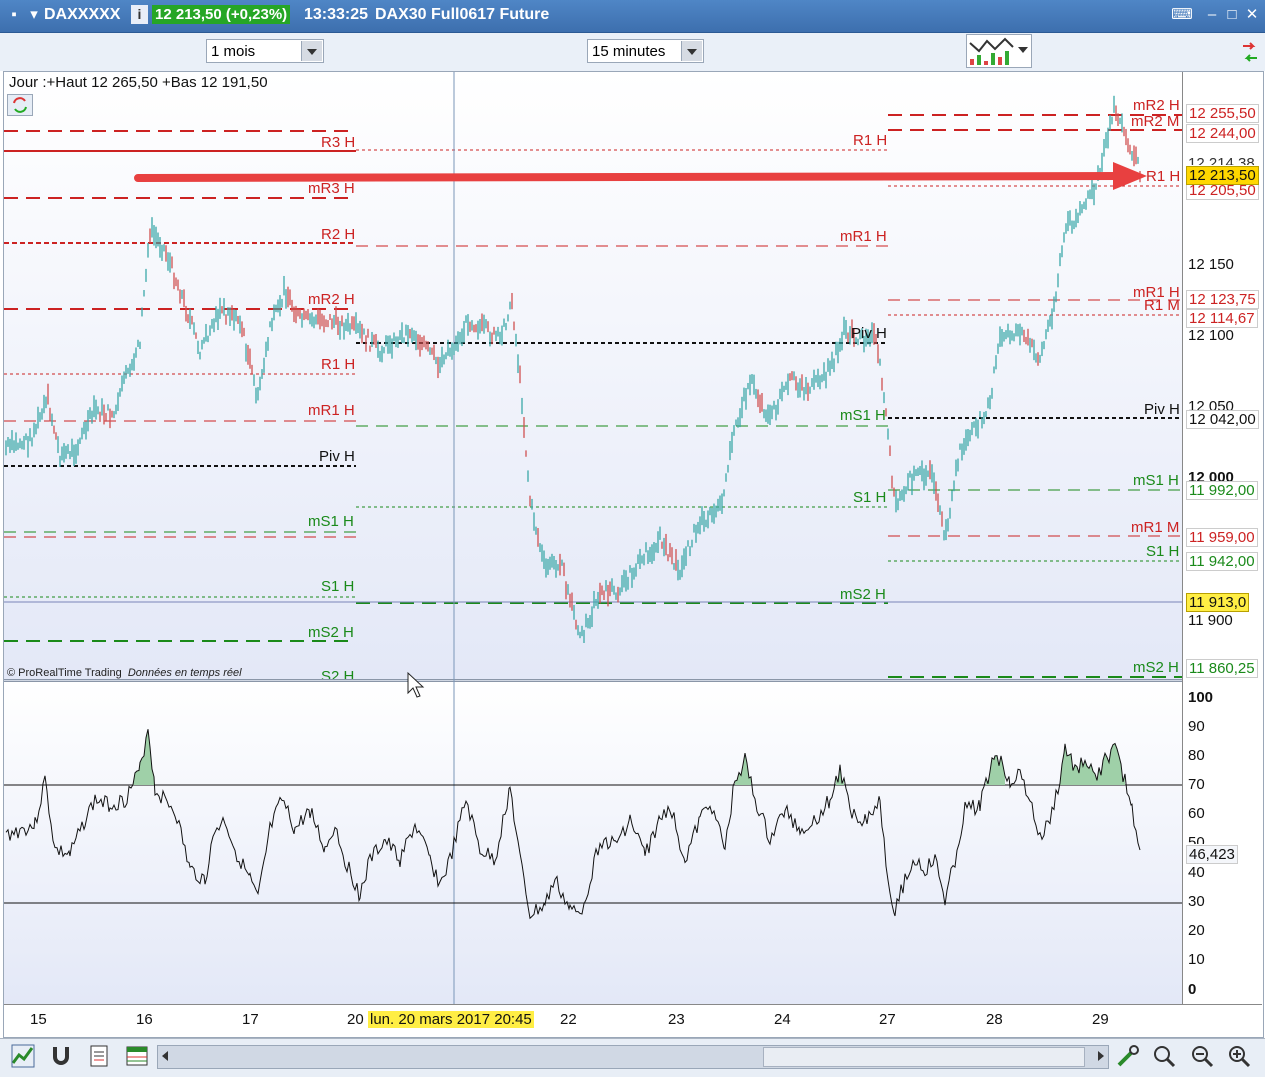 Image resolution: width=1265 pixels, height=1077 pixels. I want to click on price-box: 12 114,67, so click(1222, 318).